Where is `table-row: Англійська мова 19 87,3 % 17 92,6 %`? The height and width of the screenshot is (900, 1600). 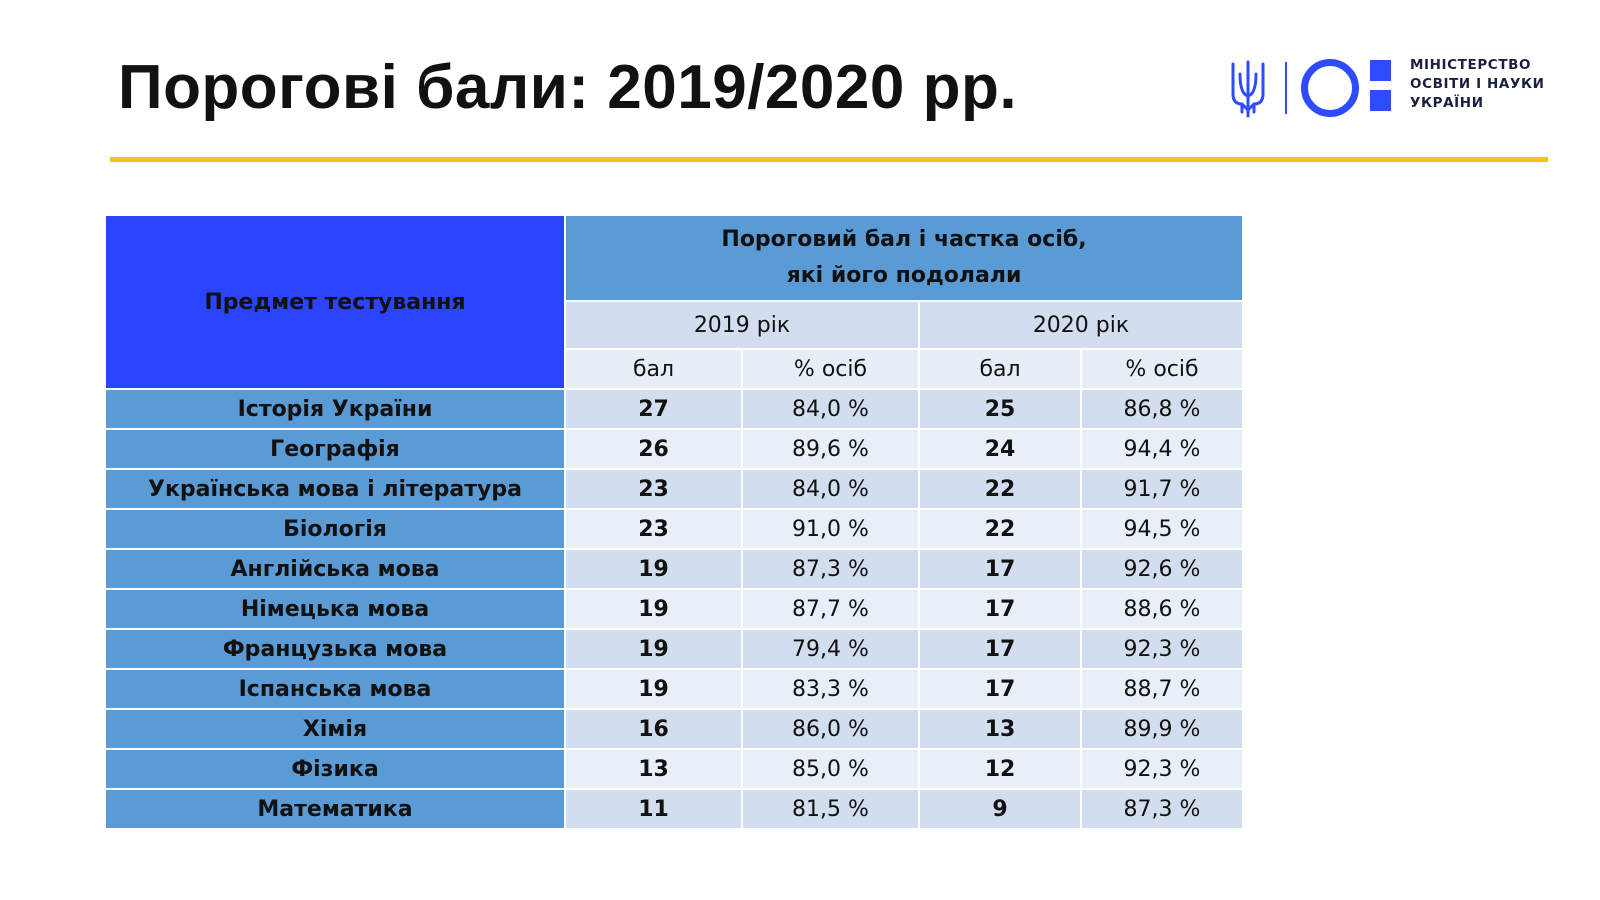
table-row: Англійська мова 19 87,3 % 17 92,6 % is located at coordinates (675, 570).